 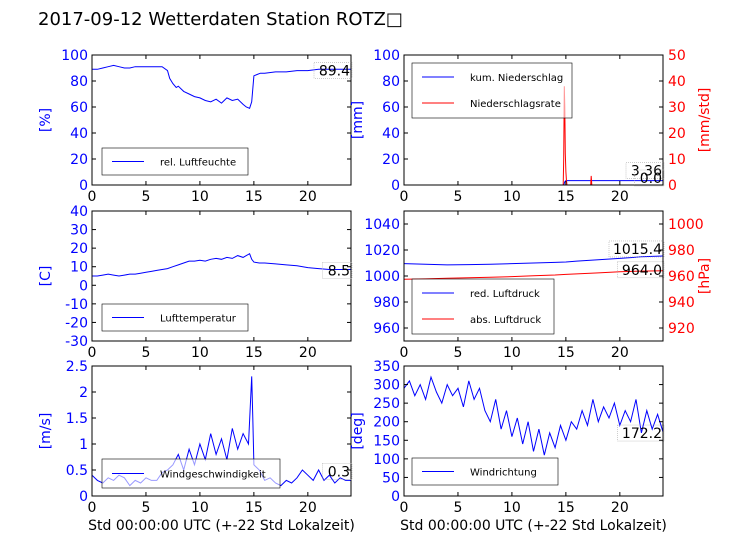 What do you see at coordinates (220, 19) in the screenshot?
I see `chart-title: 2017-09-12 Wetterdaten Station ROTZ□` at bounding box center [220, 19].